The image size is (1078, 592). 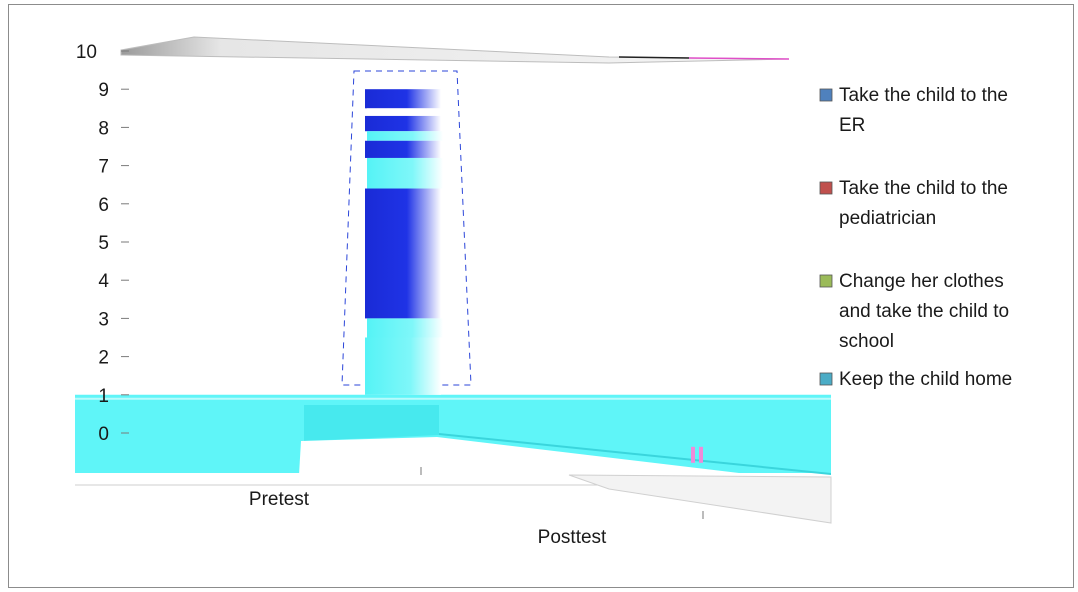 I want to click on floor-front-wedge, so click(x=700, y=499).